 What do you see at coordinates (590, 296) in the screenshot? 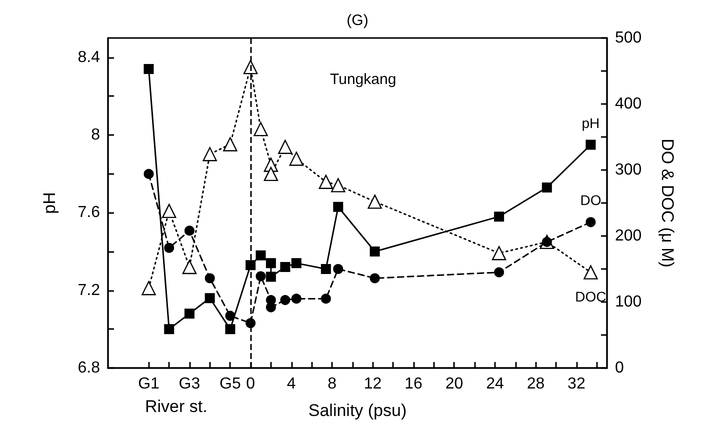
I see `series-label: DOC` at bounding box center [590, 296].